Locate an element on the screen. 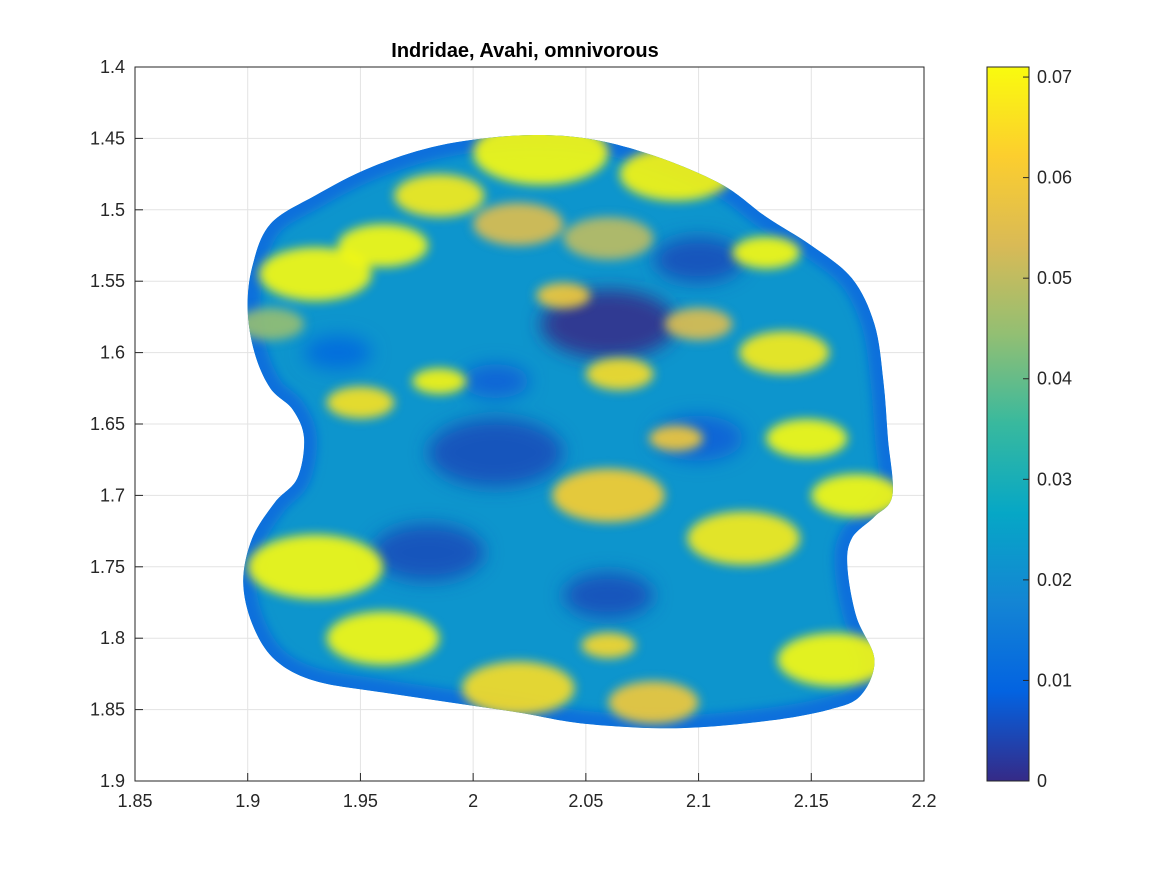  y-tick-label: 1.5 is located at coordinates (112, 210).